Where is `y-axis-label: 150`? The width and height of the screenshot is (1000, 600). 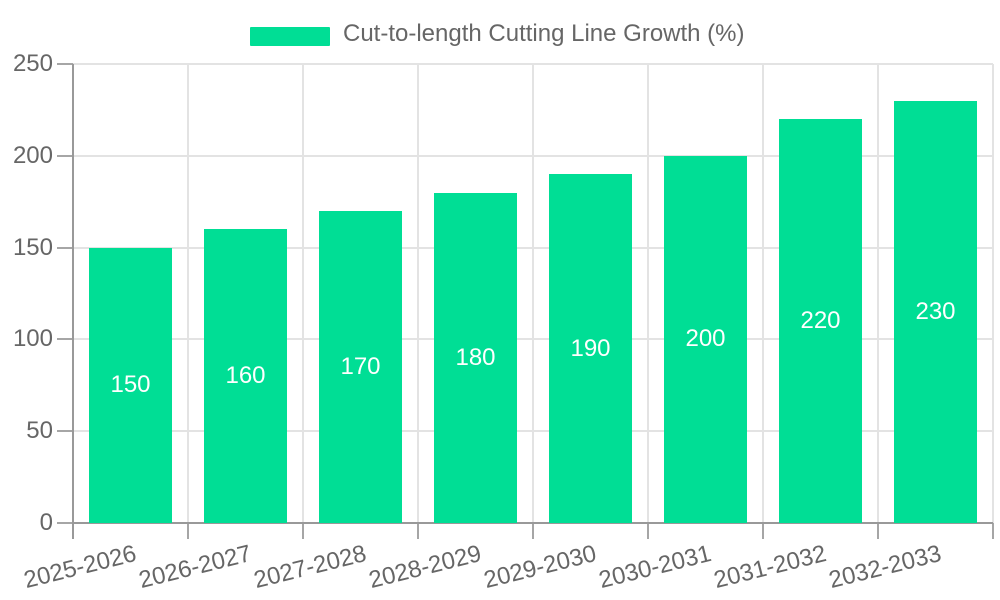
y-axis-label: 150 is located at coordinates (32, 247).